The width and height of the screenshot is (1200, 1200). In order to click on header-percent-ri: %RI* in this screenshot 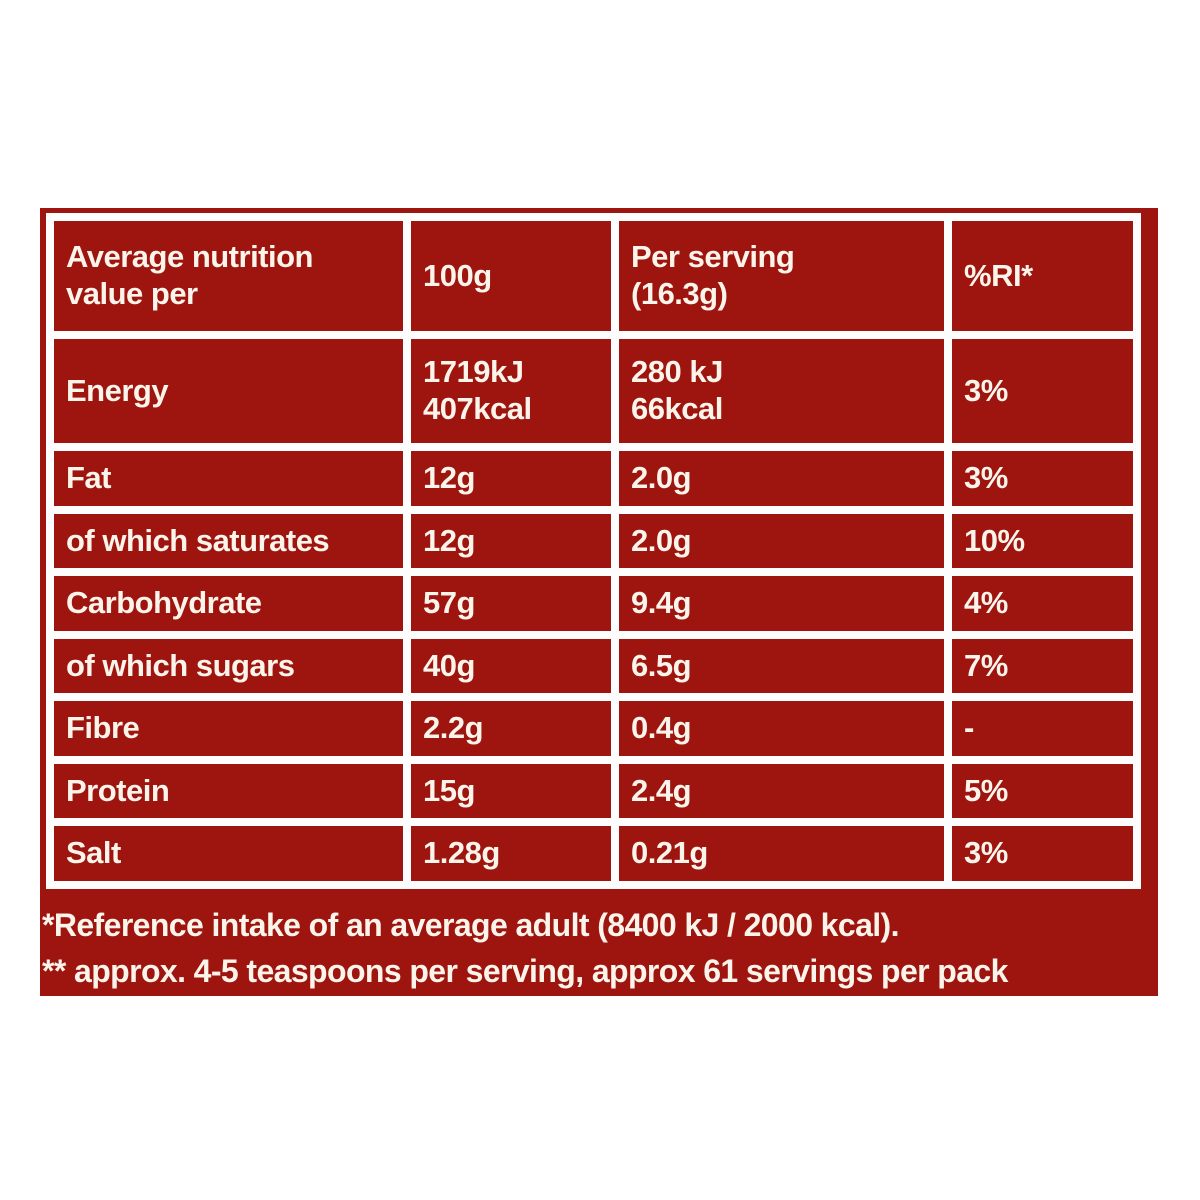, I will do `click(1042, 276)`.